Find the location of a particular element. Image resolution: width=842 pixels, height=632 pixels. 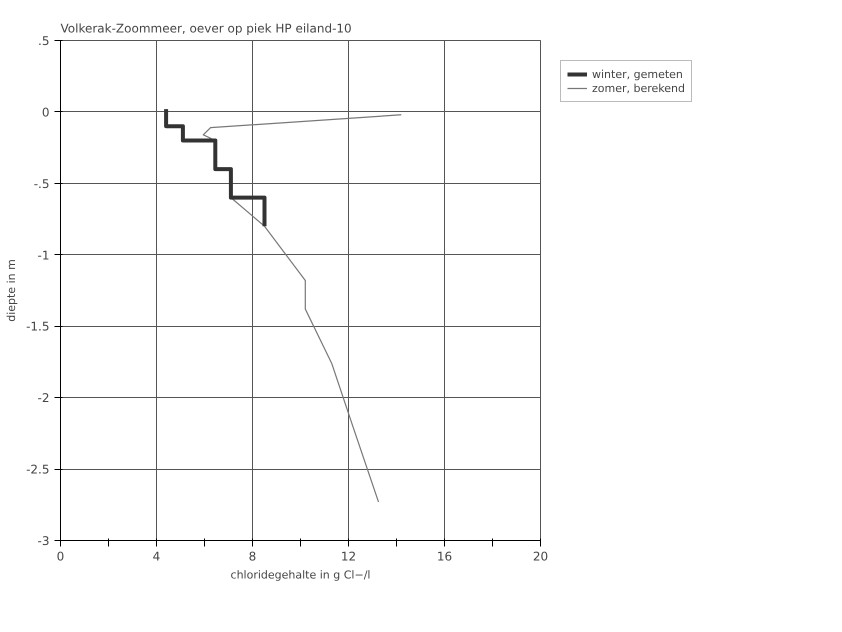

y-axis-title: diepte in m is located at coordinates (11, 290).